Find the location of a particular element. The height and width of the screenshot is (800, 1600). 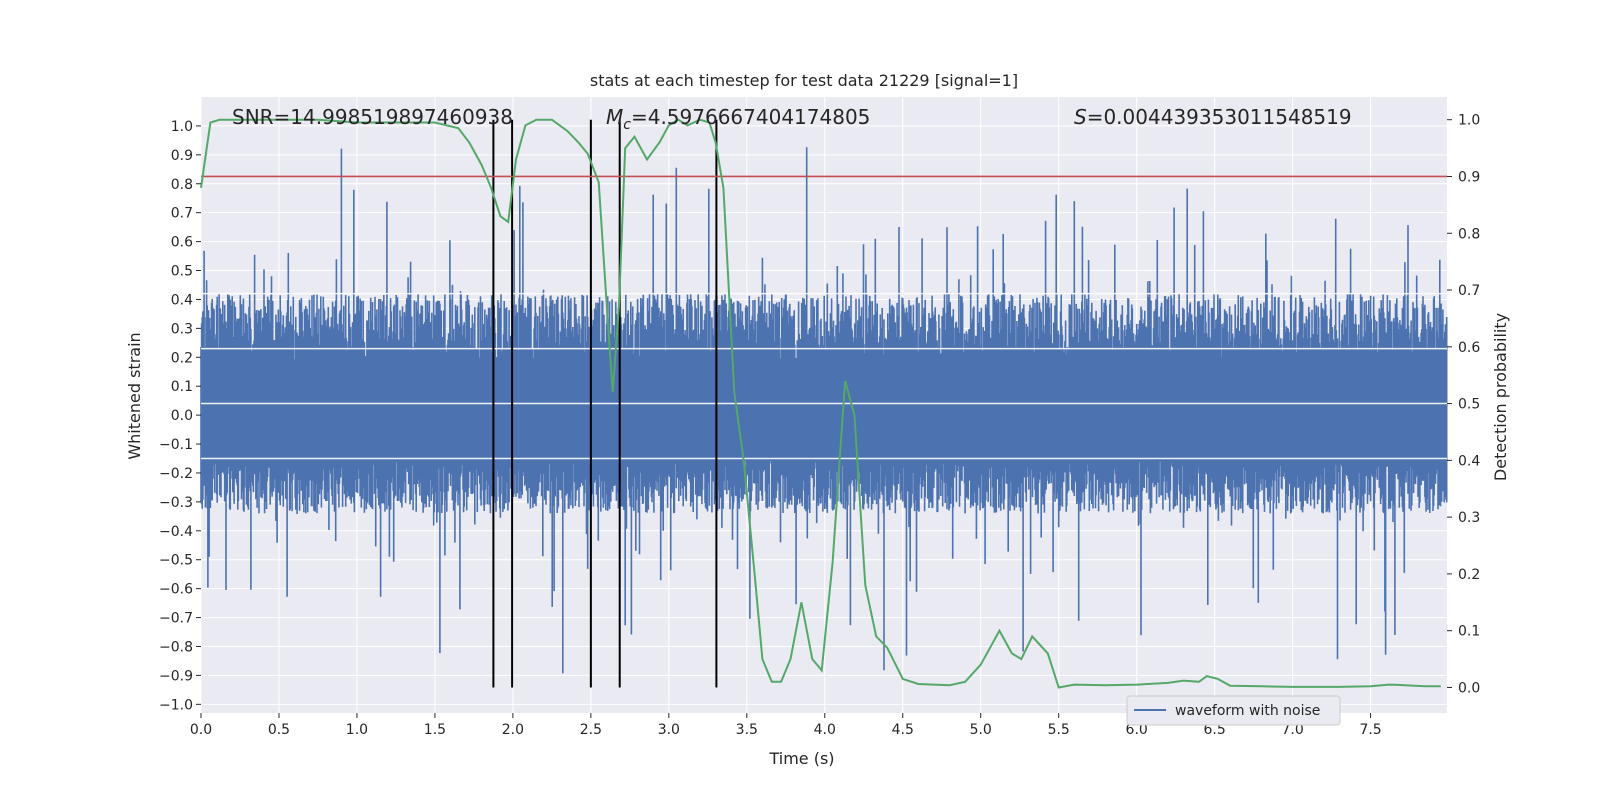

y-tick-label: 0.8 is located at coordinates (182, 185).